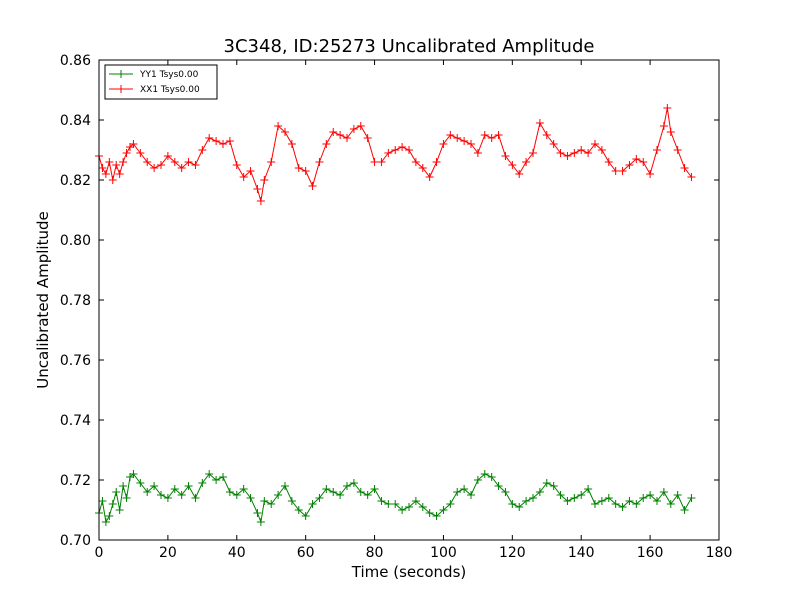 This screenshot has width=800, height=604. Describe the element at coordinates (75, 481) in the screenshot. I see `y-tick-label: 0.72` at that location.